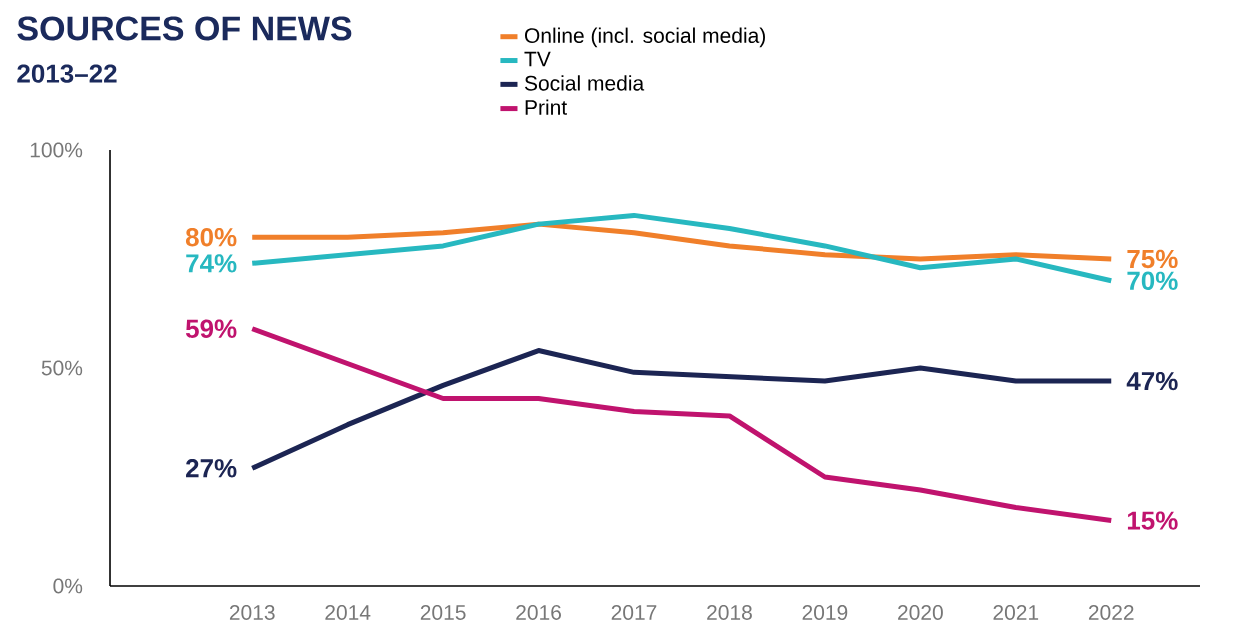  What do you see at coordinates (211, 237) in the screenshot?
I see `data-label: 80%` at bounding box center [211, 237].